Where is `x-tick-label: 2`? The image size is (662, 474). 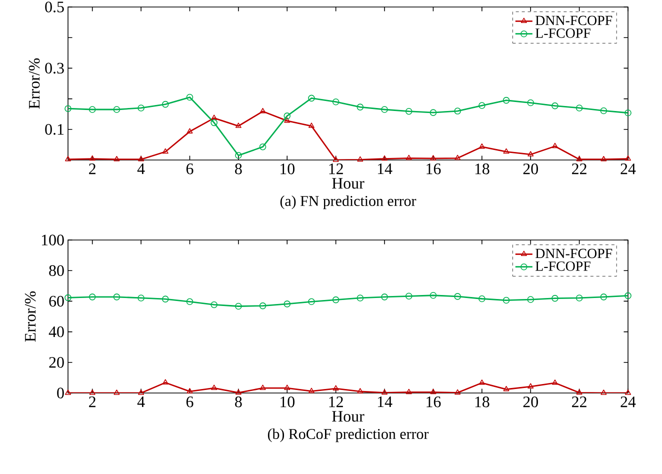 x-tick-label: 2 is located at coordinates (92, 169).